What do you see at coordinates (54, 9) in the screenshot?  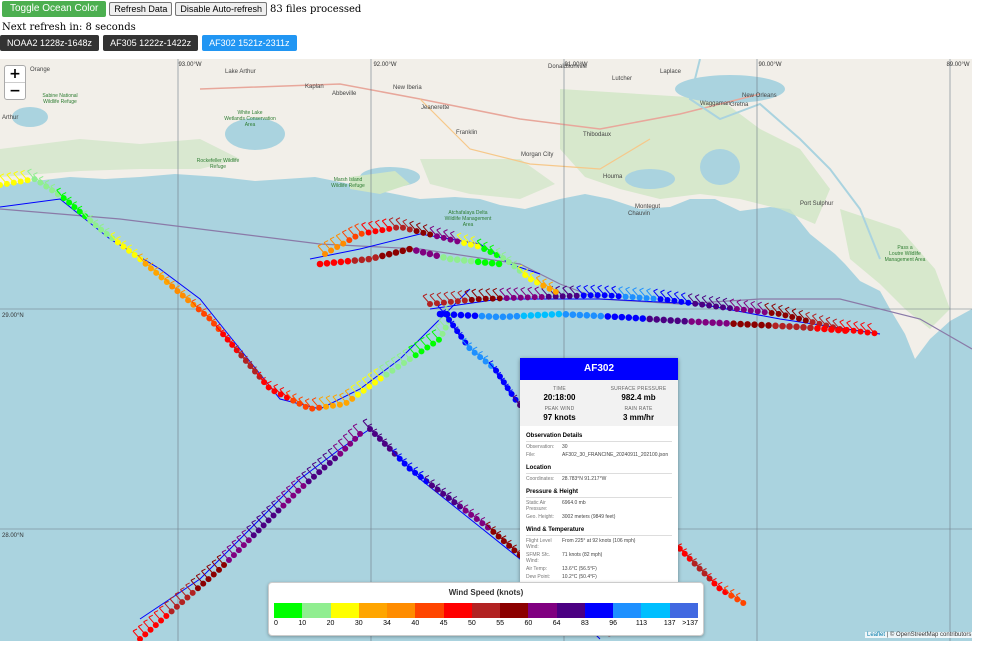 I see `toggle-ocean-color-button: Toggle Ocean Color` at bounding box center [54, 9].